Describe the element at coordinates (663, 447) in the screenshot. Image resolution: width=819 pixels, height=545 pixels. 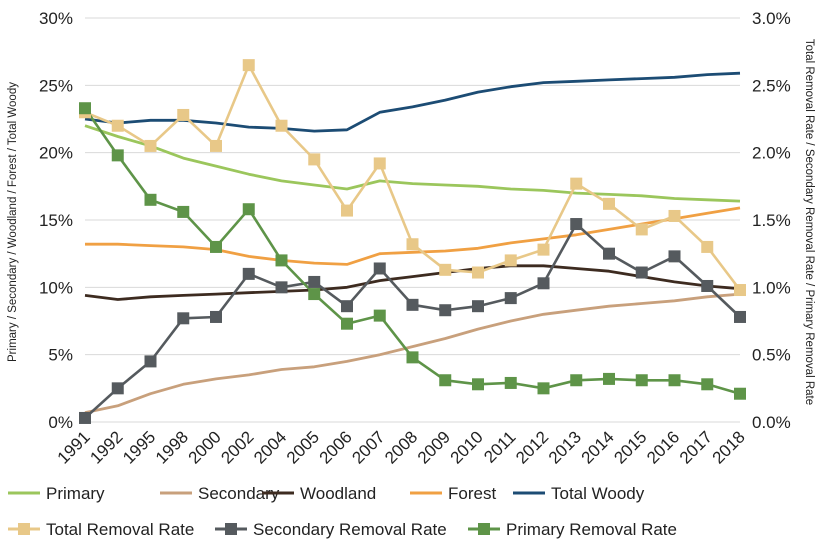
I see `x-tick-label: 2016` at that location.